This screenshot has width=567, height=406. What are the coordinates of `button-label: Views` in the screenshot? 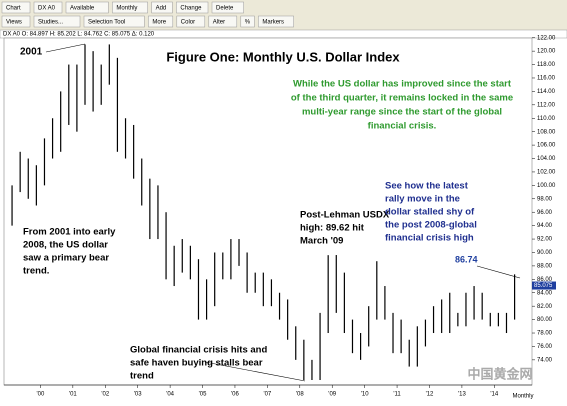 It's located at (14, 23).